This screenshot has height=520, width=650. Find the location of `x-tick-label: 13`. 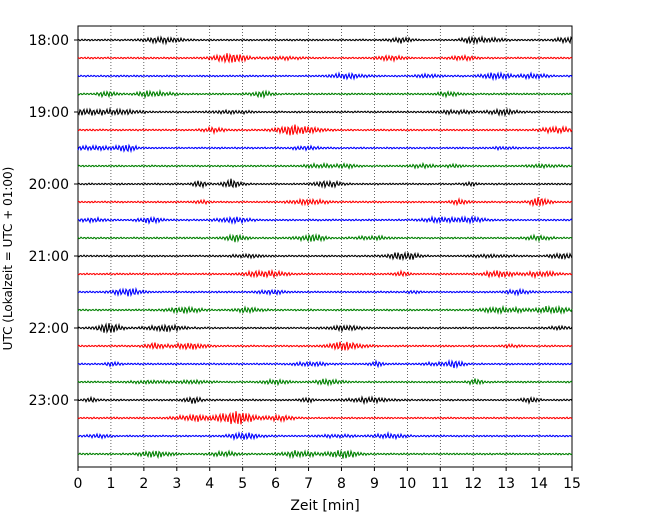

x-tick-label: 13 is located at coordinates (506, 484).